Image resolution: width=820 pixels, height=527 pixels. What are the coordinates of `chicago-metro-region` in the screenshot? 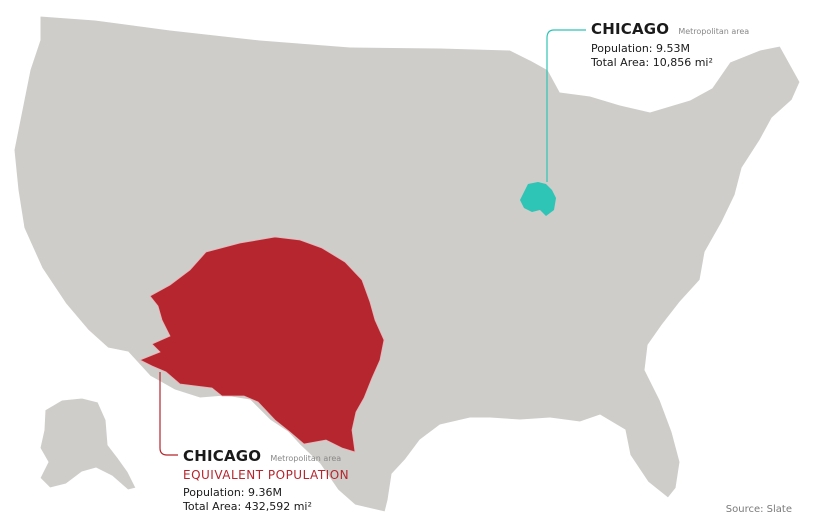 It's located at (538, 199).